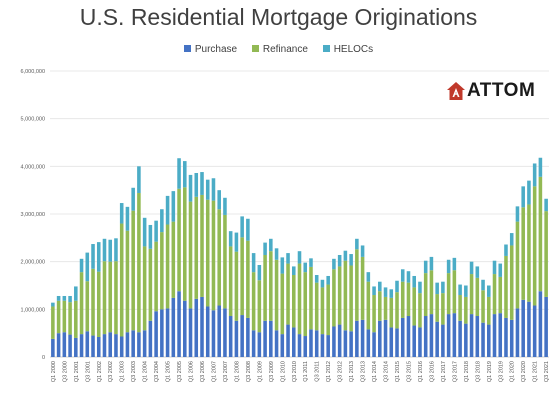 Image resolution: width=557 pixels, height=401 pixels. I want to click on x-tick-label: Q1 2008, so click(237, 371).